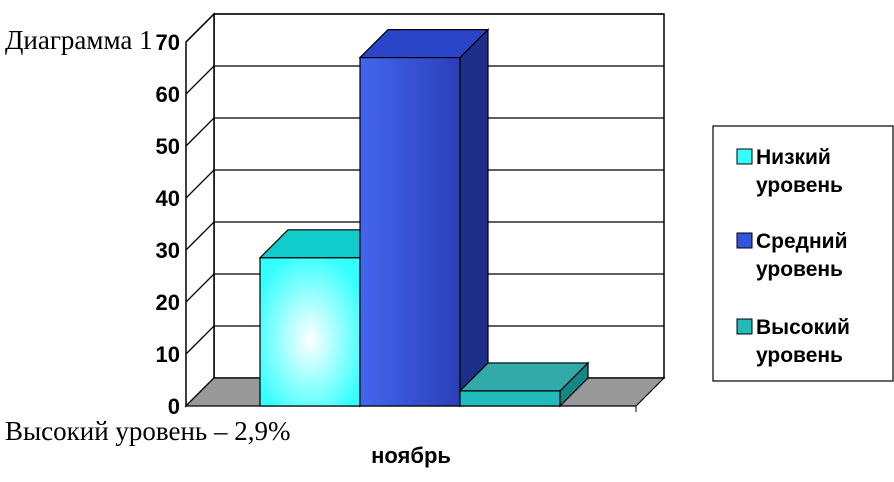 The width and height of the screenshot is (894, 482). I want to click on y-tick-label: 60, so click(168, 94).